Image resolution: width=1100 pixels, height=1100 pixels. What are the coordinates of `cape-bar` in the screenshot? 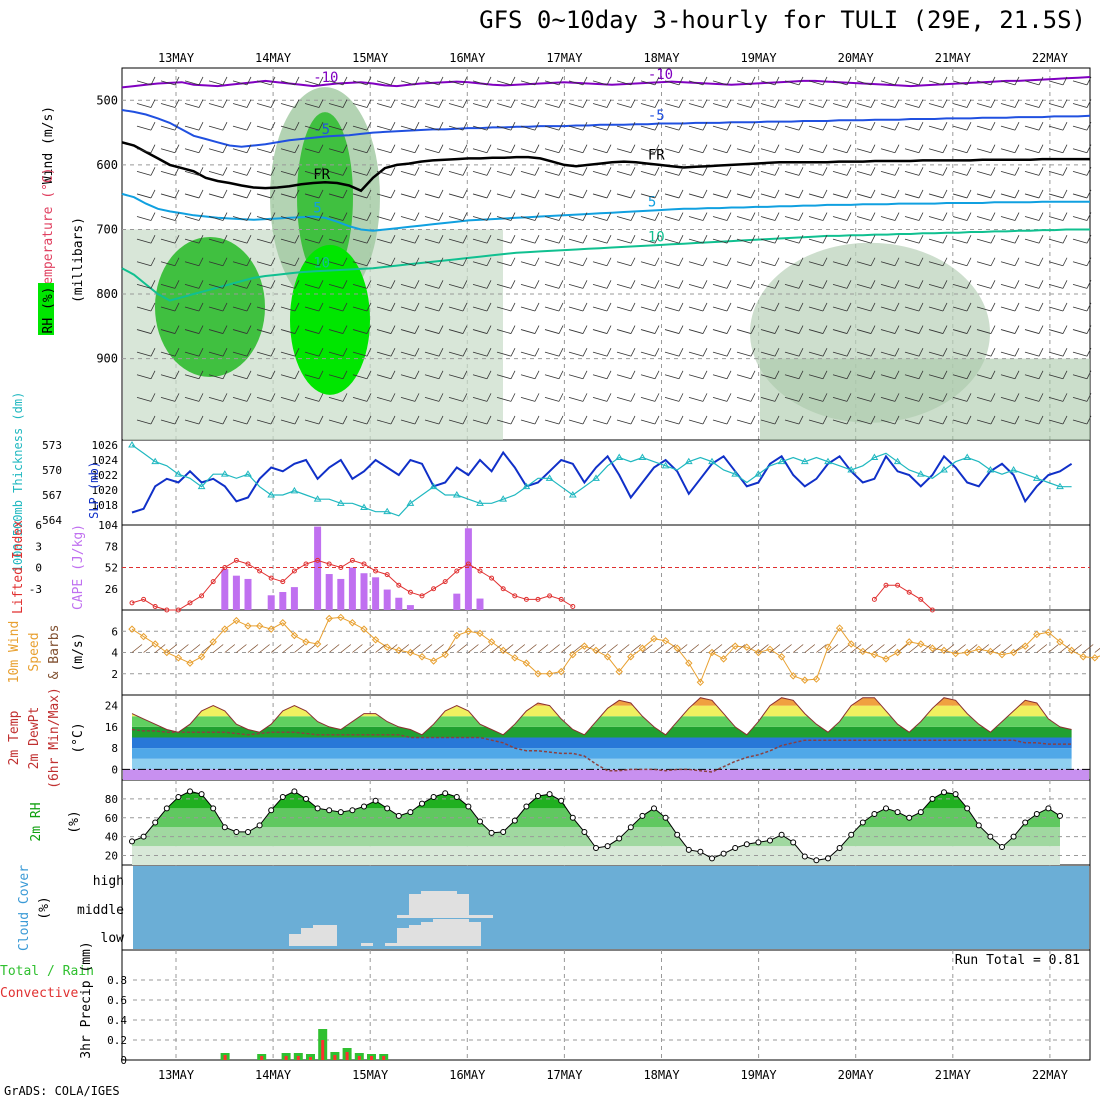 It's located at (294, 598).